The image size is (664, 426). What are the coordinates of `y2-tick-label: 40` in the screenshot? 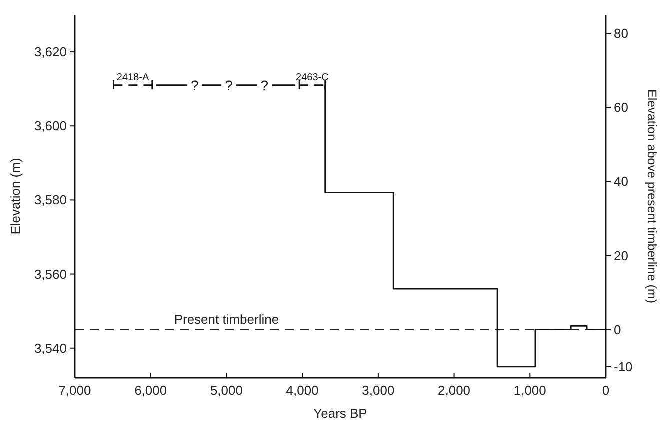 It's located at (621, 182).